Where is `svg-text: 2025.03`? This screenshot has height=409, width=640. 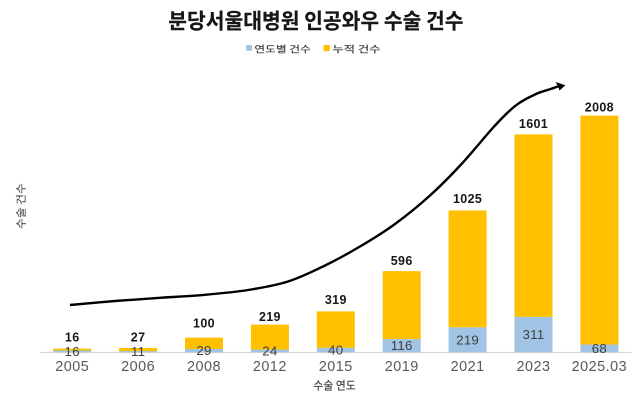 svg-text: 2025.03 is located at coordinates (600, 367).